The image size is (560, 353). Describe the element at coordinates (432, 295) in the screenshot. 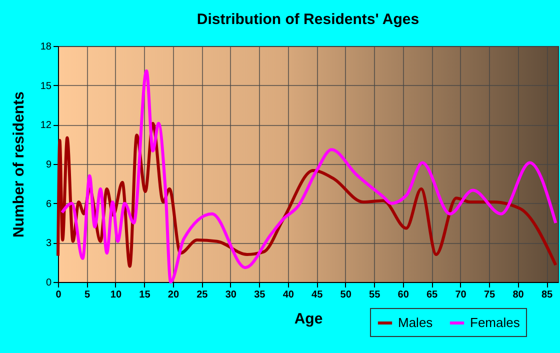

I see `x-tick-label: 65` at that location.